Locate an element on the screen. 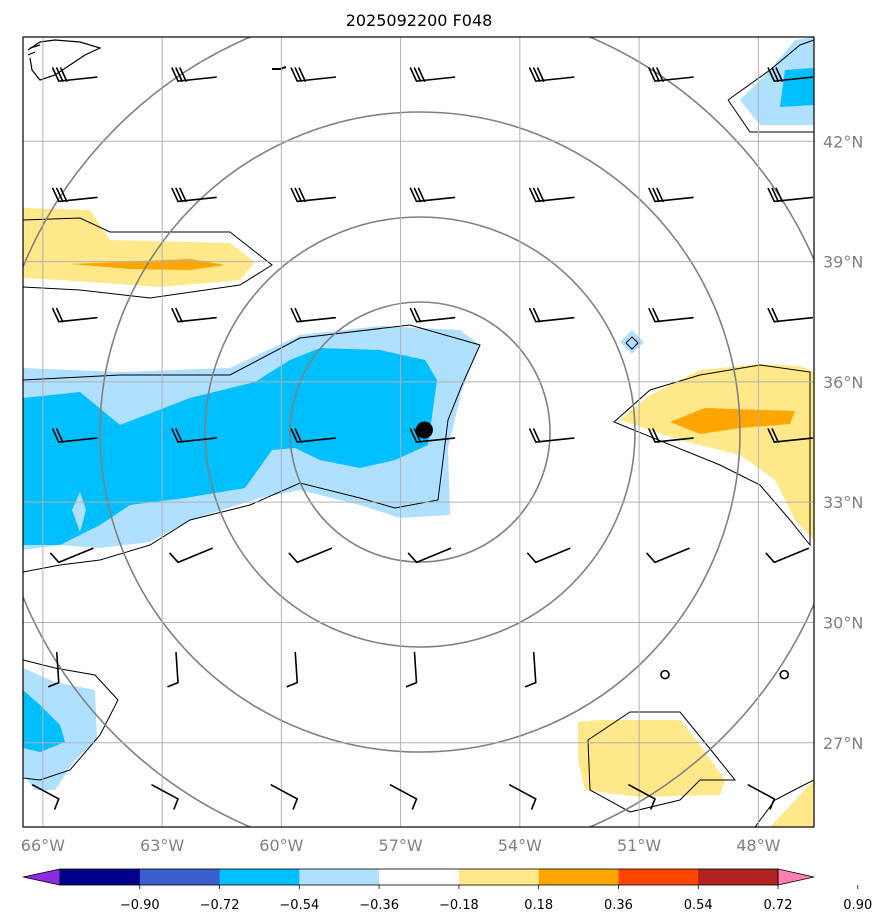  colorbar-frame is located at coordinates (419, 877).